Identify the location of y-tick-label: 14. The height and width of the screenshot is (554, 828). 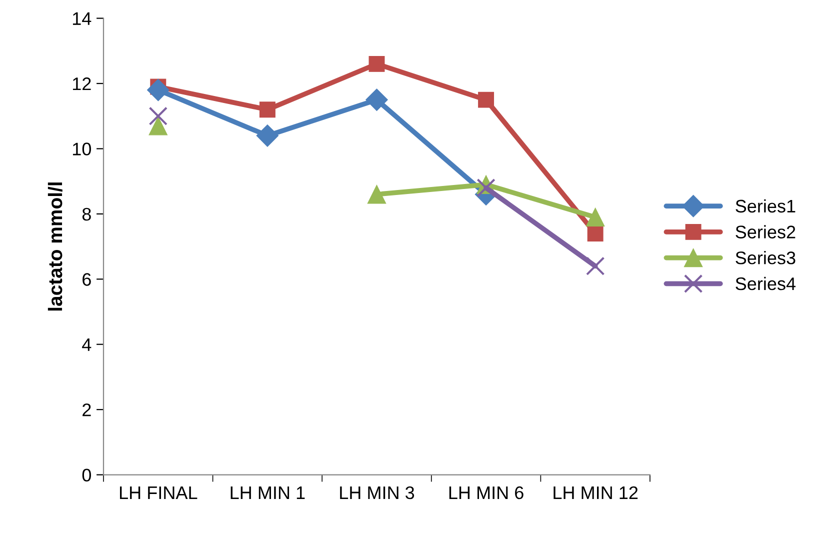
(82, 18).